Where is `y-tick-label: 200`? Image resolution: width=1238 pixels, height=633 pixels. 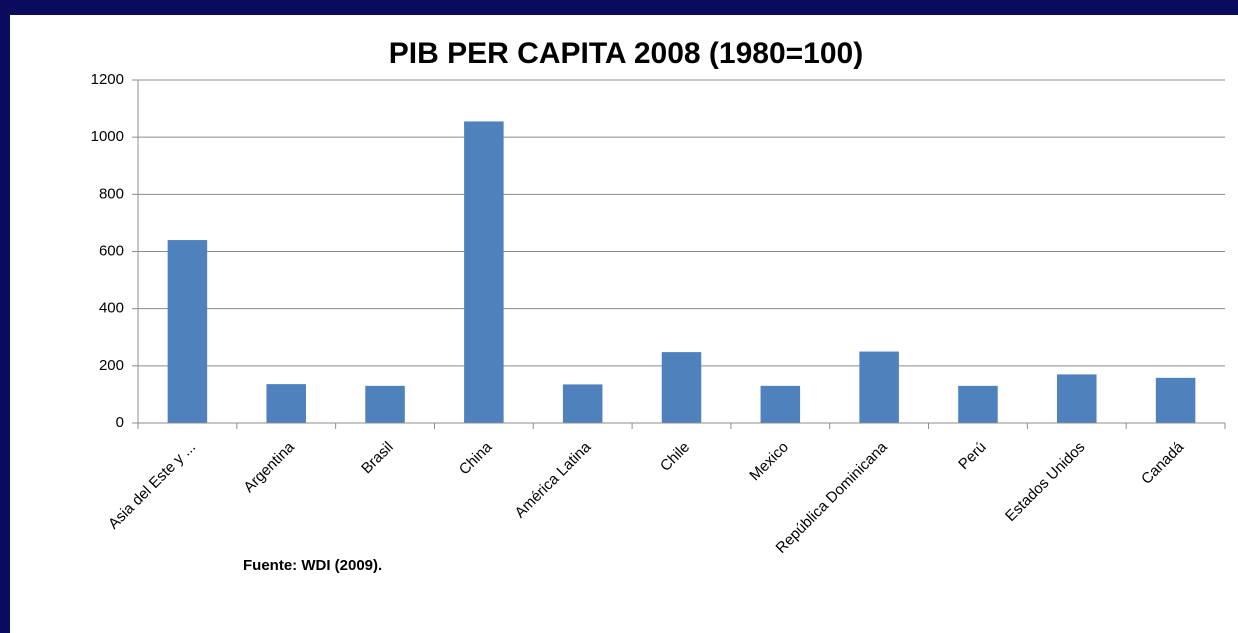 y-tick-label: 200 is located at coordinates (111, 365).